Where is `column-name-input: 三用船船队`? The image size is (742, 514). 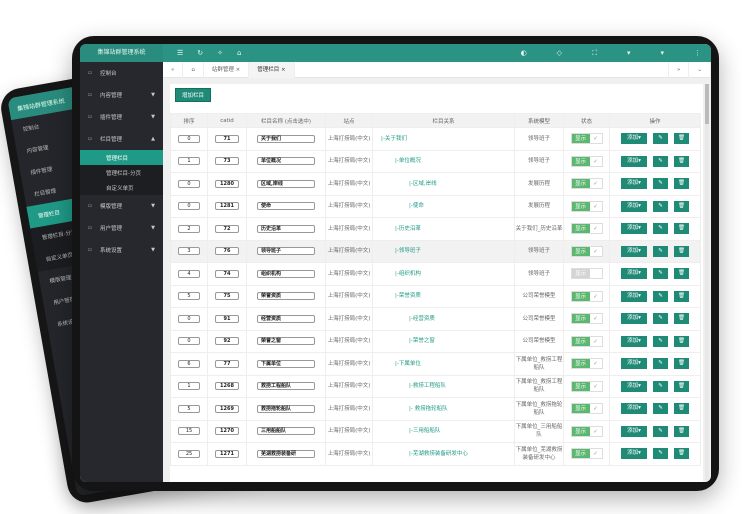
column-name-input: 三用船船队 is located at coordinates (286, 431).